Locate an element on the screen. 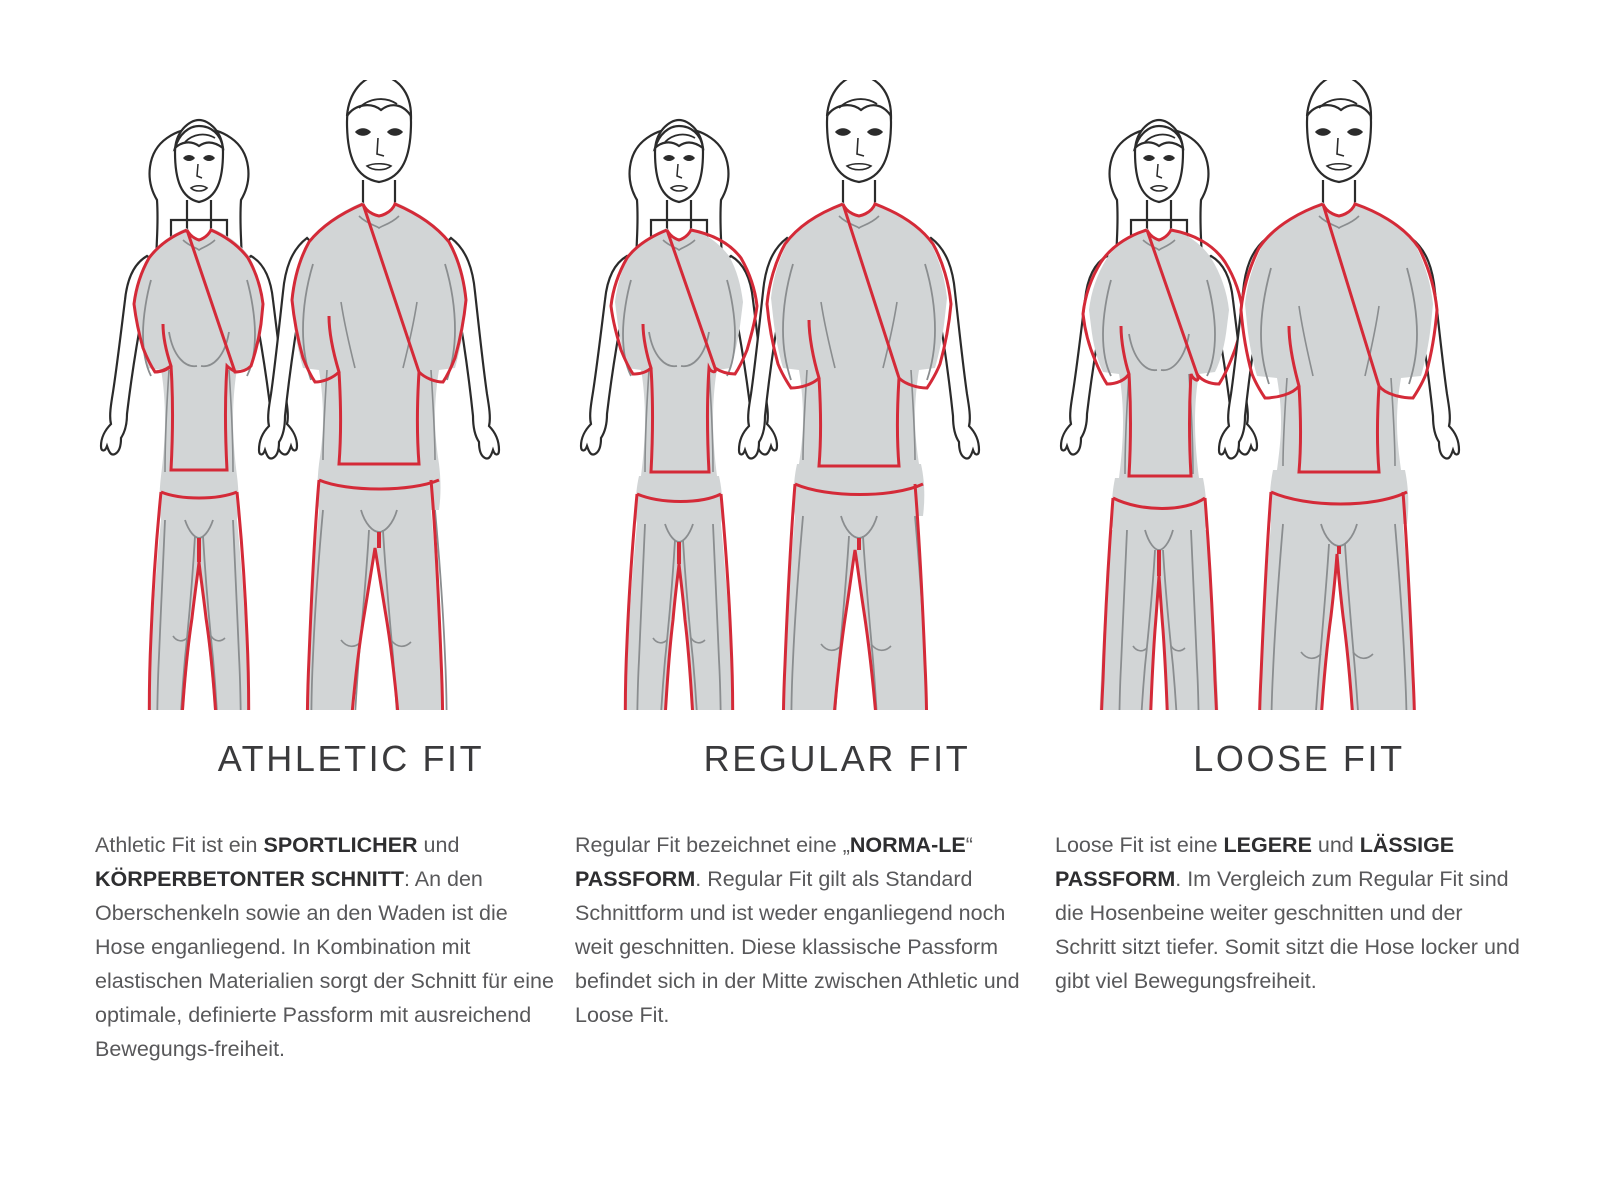 Image resolution: width=1600 pixels, height=1200 pixels. regular-figure-svg is located at coordinates (780, 395).